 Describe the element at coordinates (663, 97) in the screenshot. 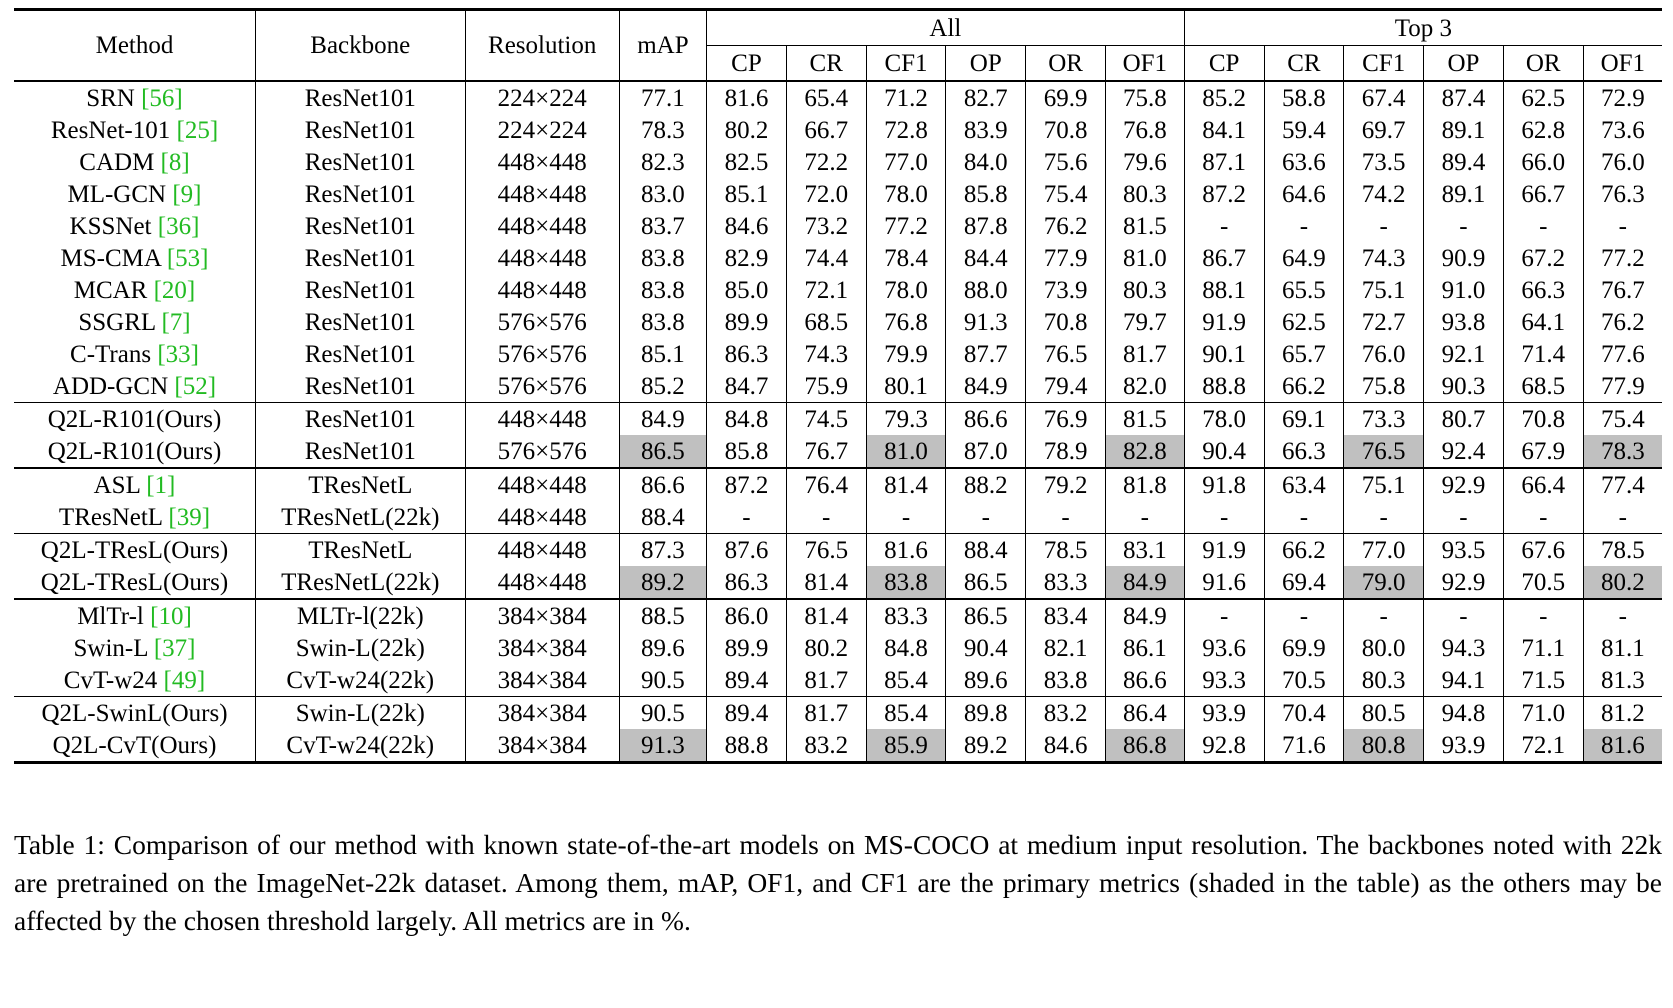

I see `map-value-cell: 77.1` at that location.